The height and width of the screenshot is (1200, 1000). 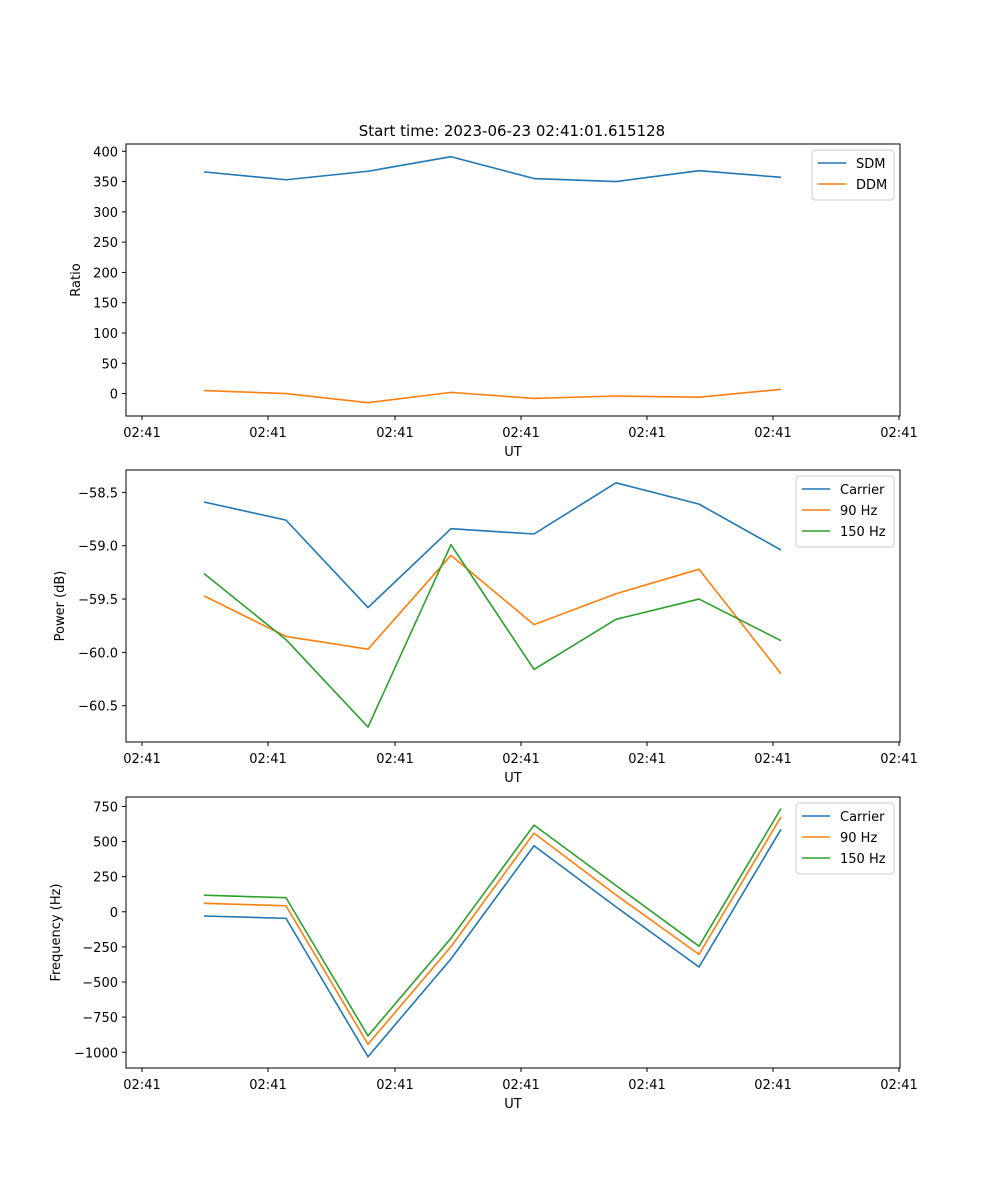 What do you see at coordinates (100, 1018) in the screenshot?
I see `y-tick-label: −750` at bounding box center [100, 1018].